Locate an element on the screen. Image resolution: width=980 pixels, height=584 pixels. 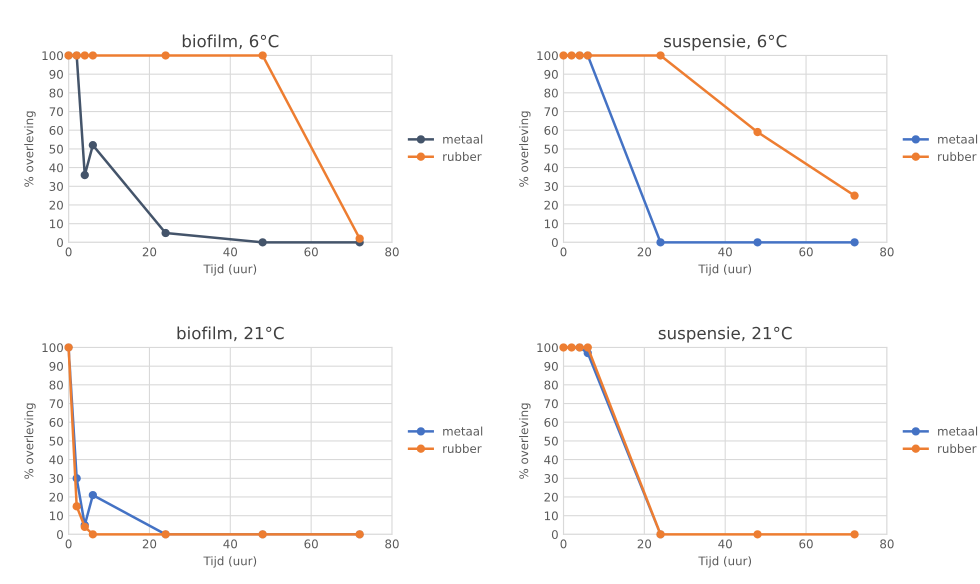
chart-title: biofilm, 21°C is located at coordinates (231, 334).